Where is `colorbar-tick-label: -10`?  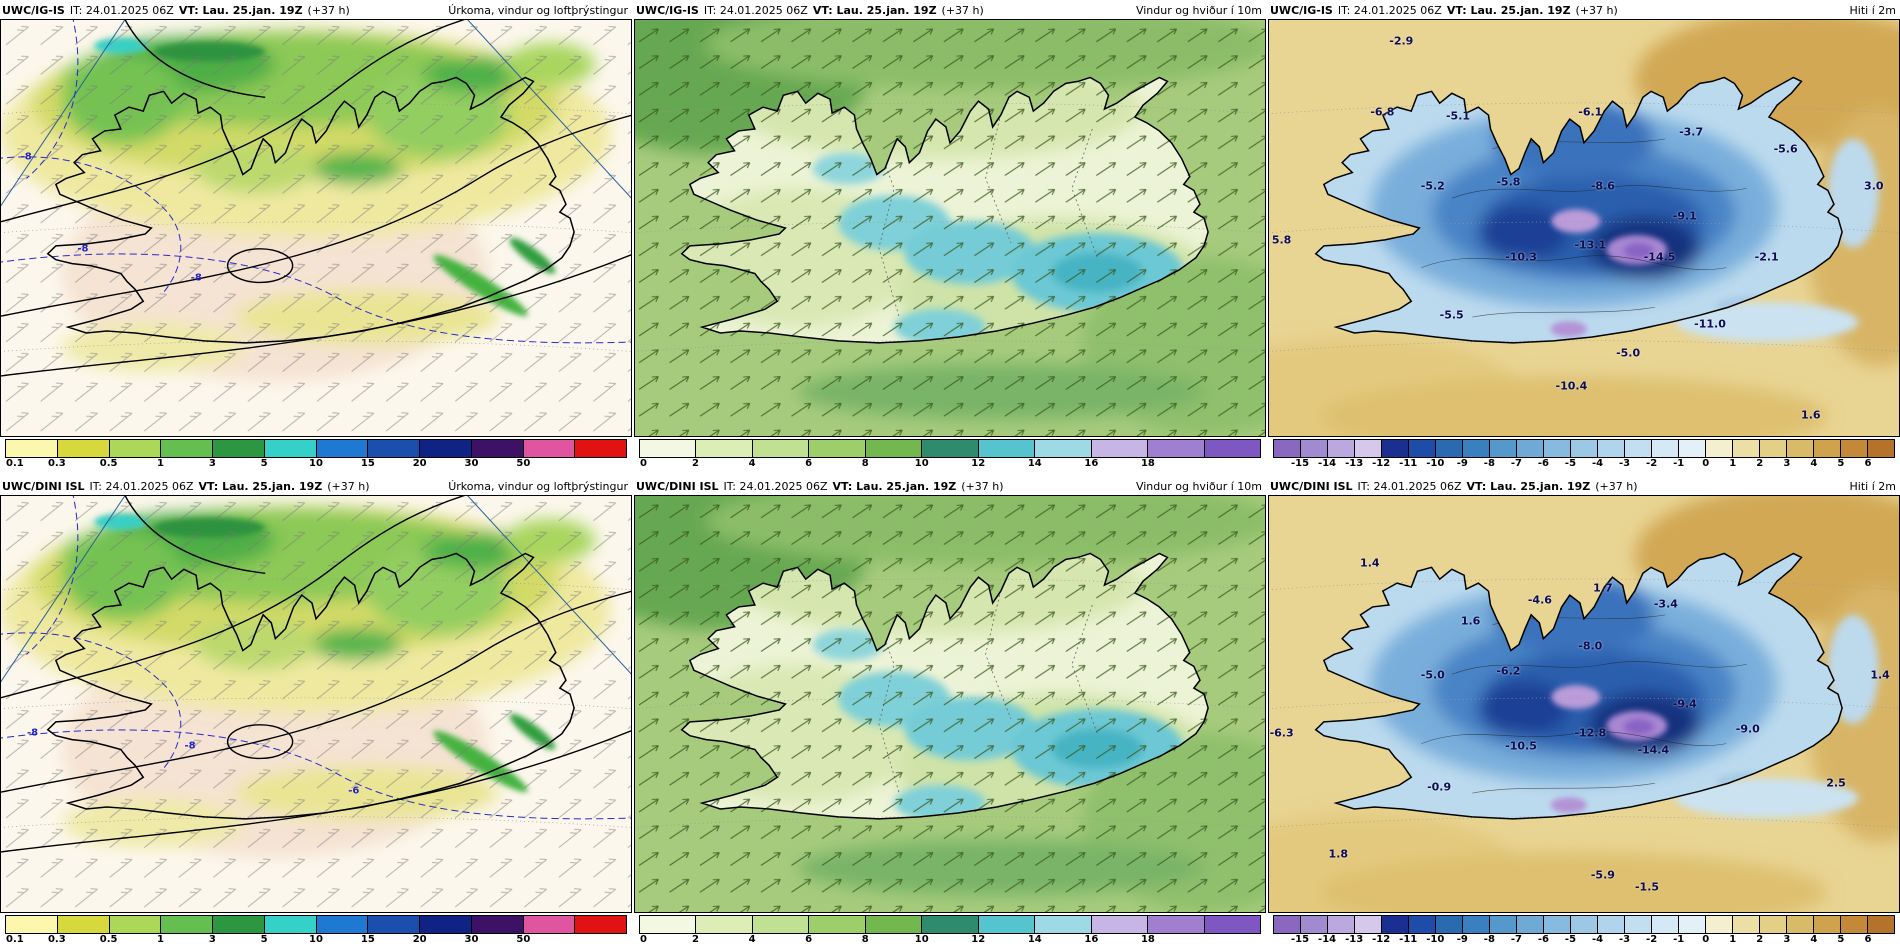 colorbar-tick-label: -10 is located at coordinates (1435, 463).